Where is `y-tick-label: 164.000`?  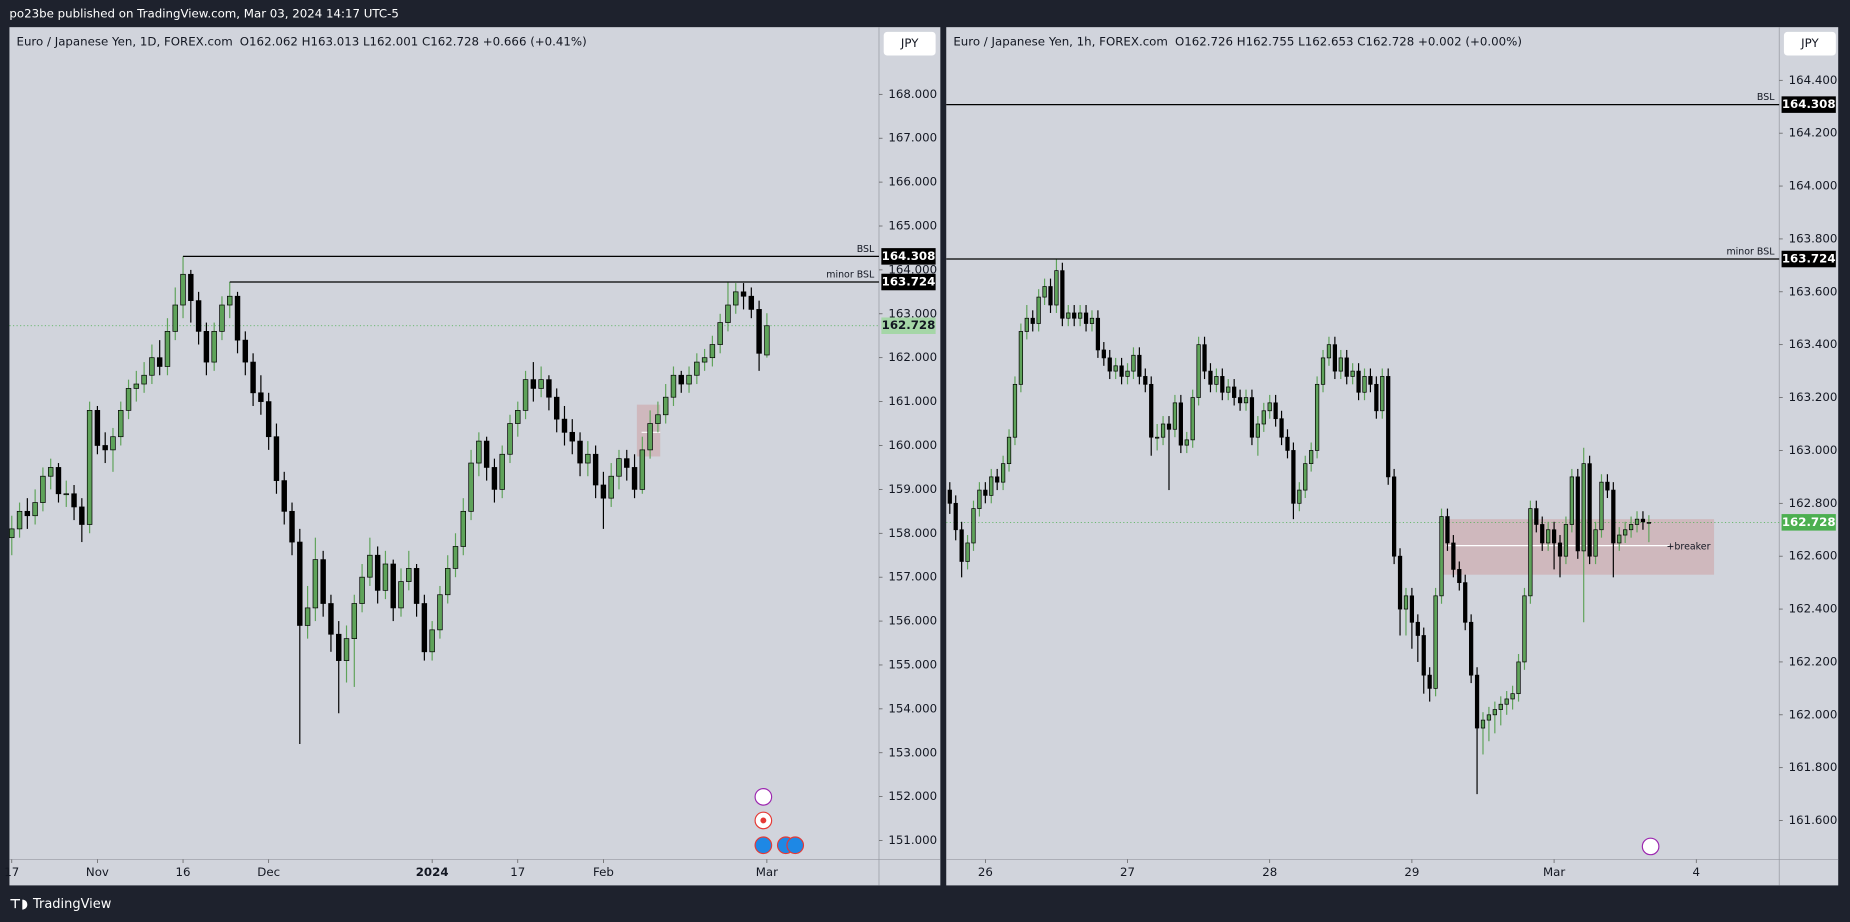
y-tick-label: 164.000 is located at coordinates (1813, 186).